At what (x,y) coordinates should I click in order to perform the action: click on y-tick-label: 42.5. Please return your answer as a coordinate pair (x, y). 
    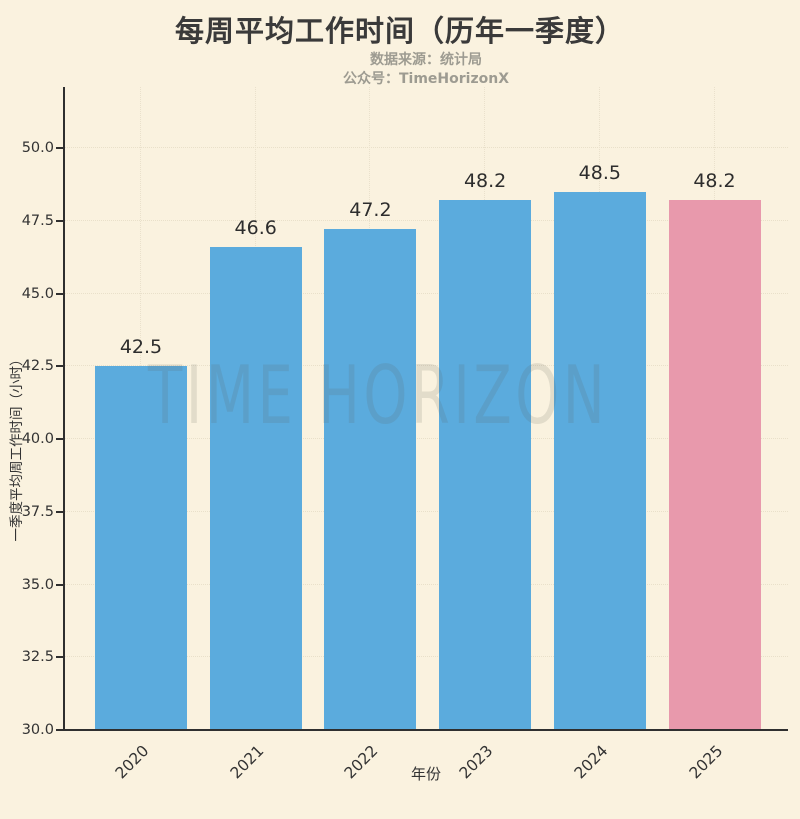
    Looking at the image, I should click on (37, 366).